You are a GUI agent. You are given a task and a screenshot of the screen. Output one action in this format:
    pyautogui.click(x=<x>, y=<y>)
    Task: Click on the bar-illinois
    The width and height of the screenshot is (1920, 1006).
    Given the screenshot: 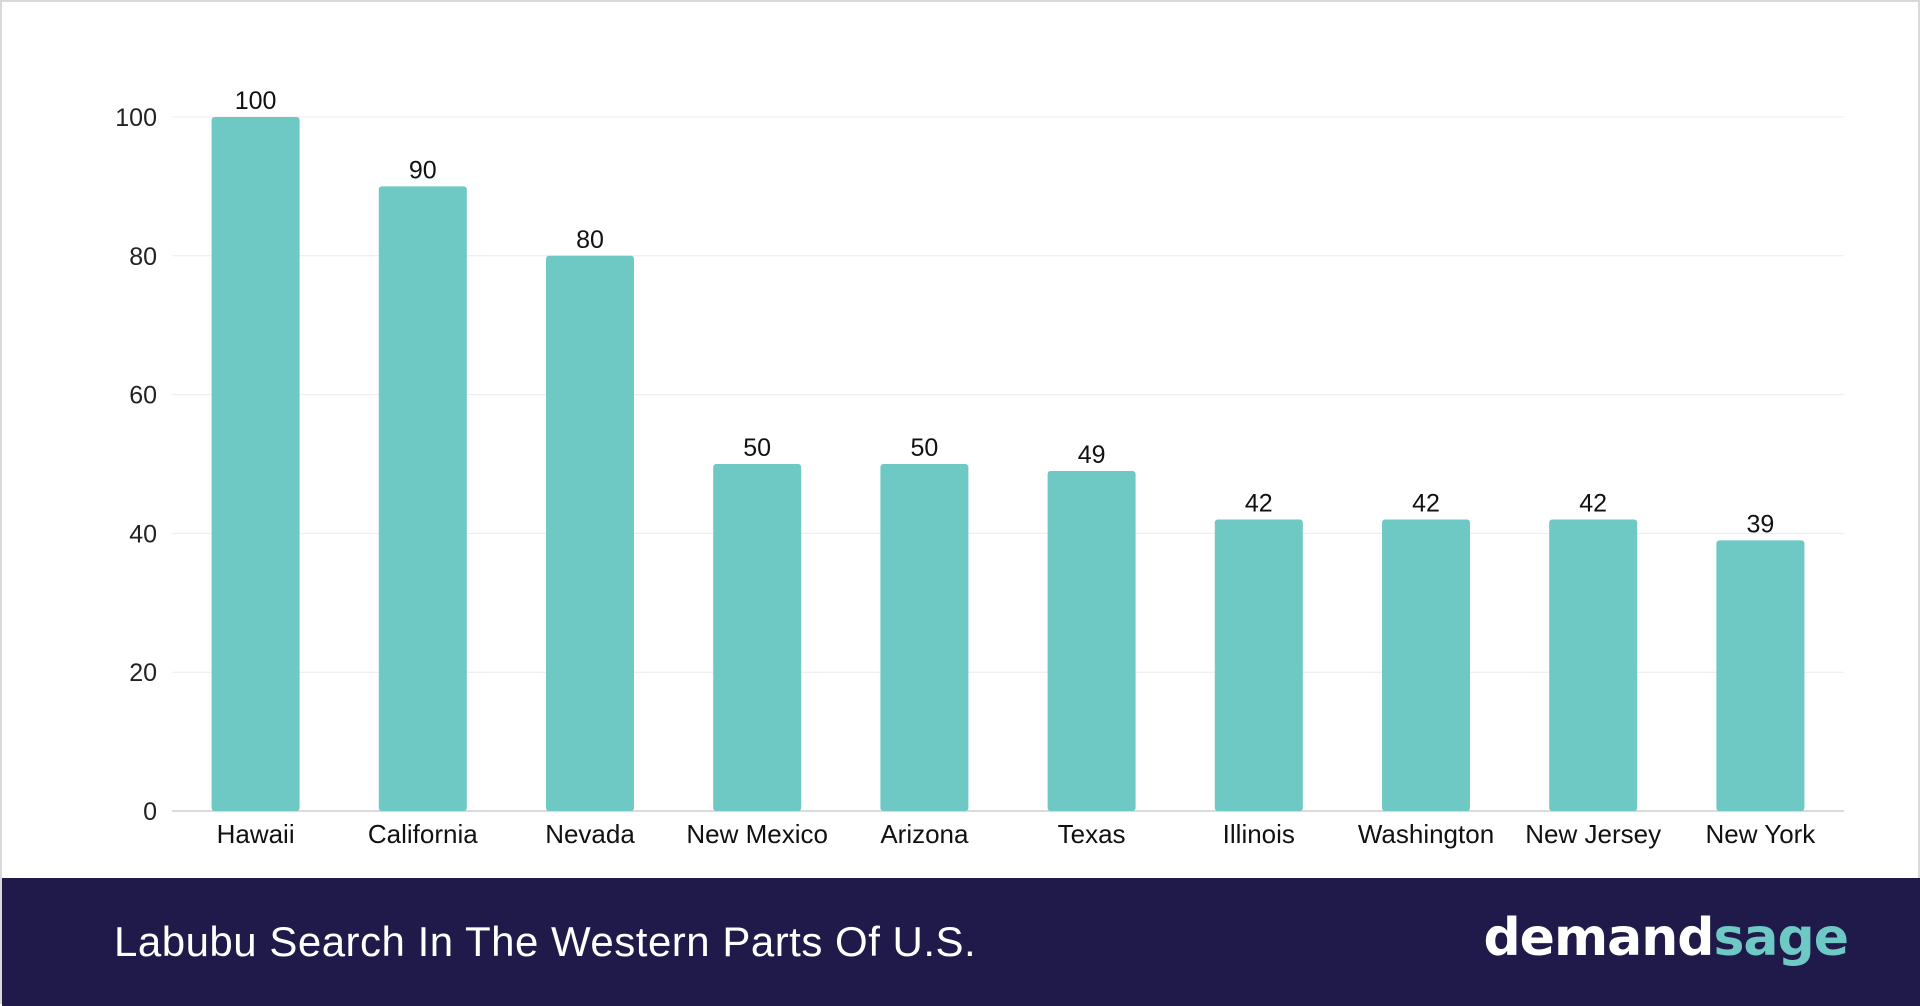 What is the action you would take?
    pyautogui.click(x=1258, y=665)
    